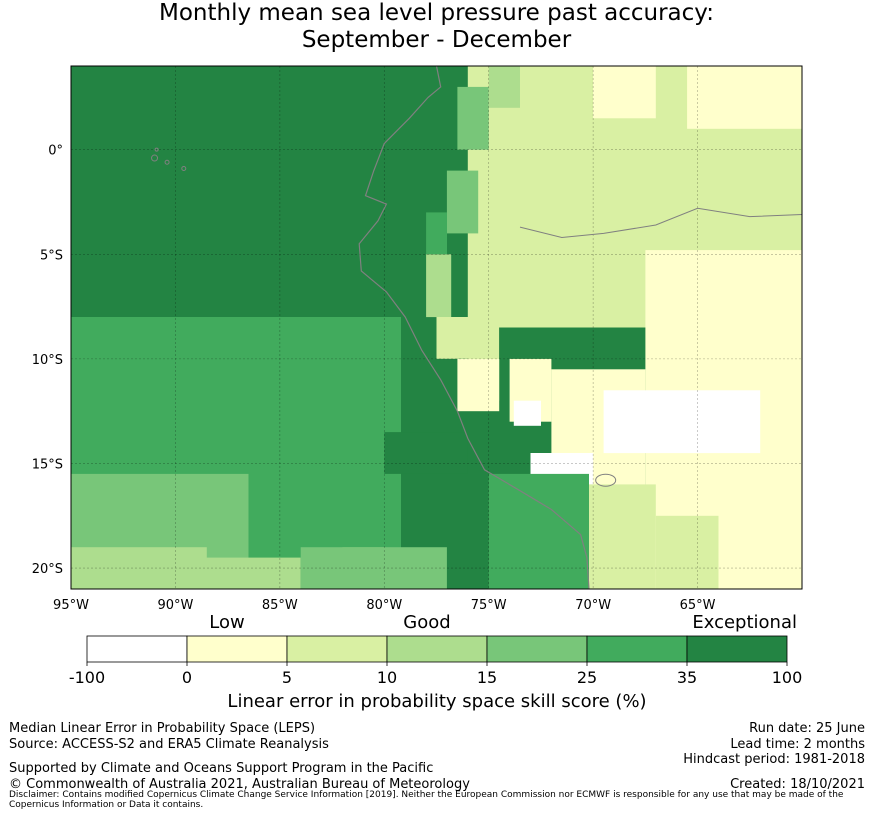 The image size is (873, 816). What do you see at coordinates (807, 728) in the screenshot?
I see `footer-run-date: Run date: 25 June` at bounding box center [807, 728].